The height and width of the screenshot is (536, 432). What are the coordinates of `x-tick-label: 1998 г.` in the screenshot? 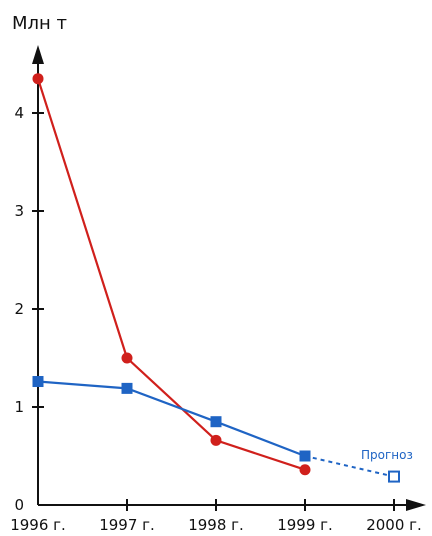 It's located at (216, 525).